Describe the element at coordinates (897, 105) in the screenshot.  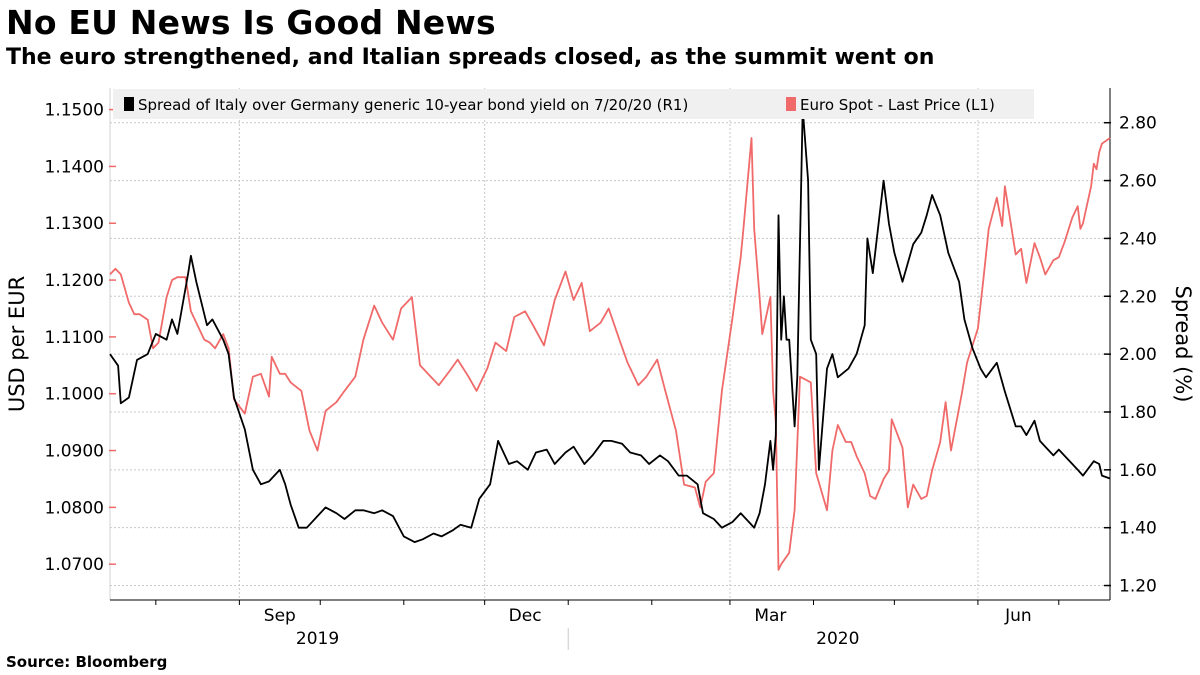
I see `legend-label-euro: Euro Spot - Last Price (L1)` at that location.